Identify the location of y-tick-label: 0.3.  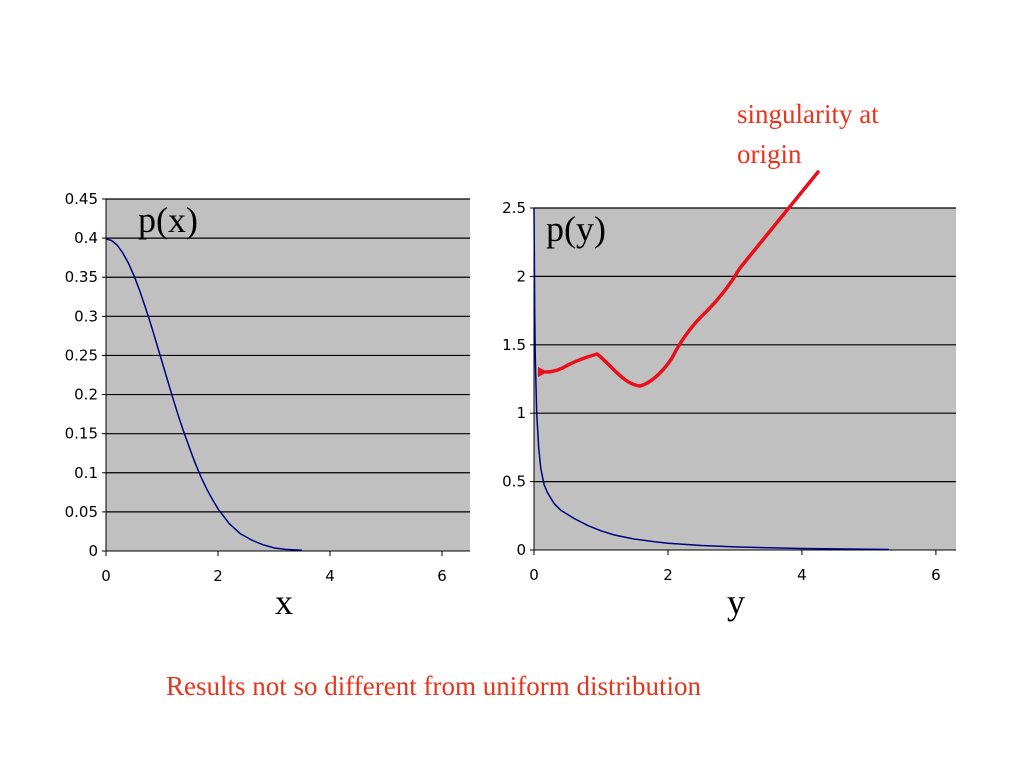
(86, 316).